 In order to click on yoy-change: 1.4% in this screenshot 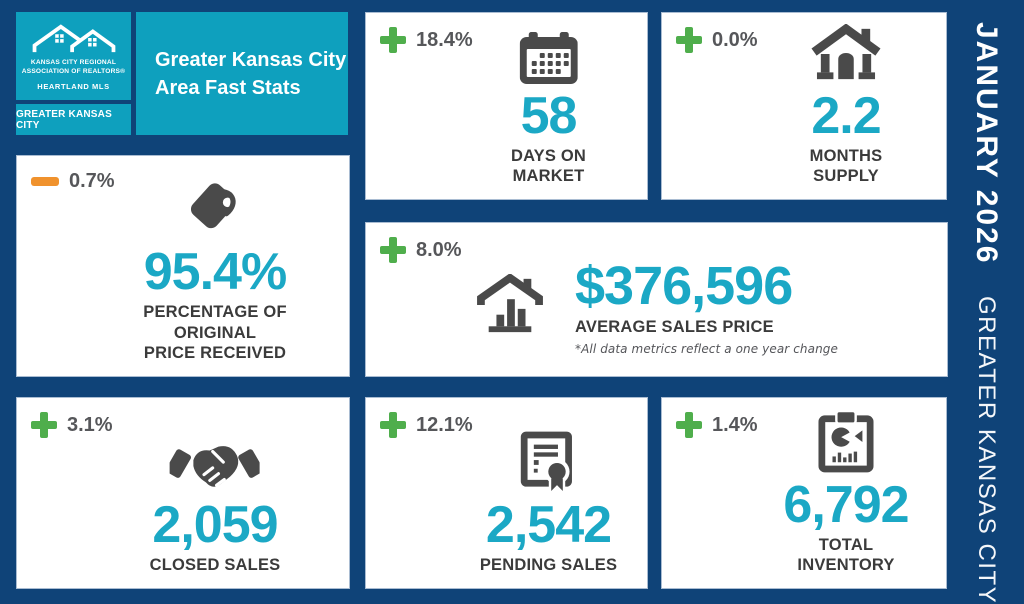, I will do `click(717, 425)`.